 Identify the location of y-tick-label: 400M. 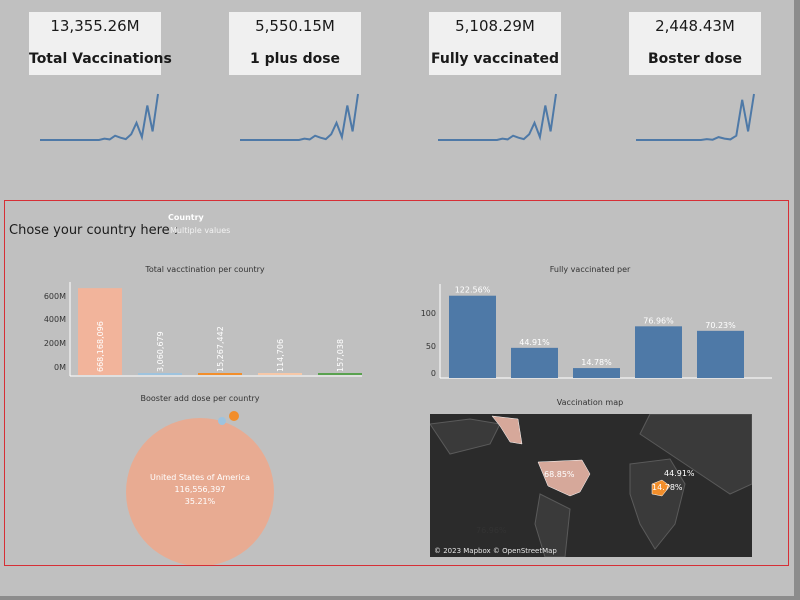
(55, 319).